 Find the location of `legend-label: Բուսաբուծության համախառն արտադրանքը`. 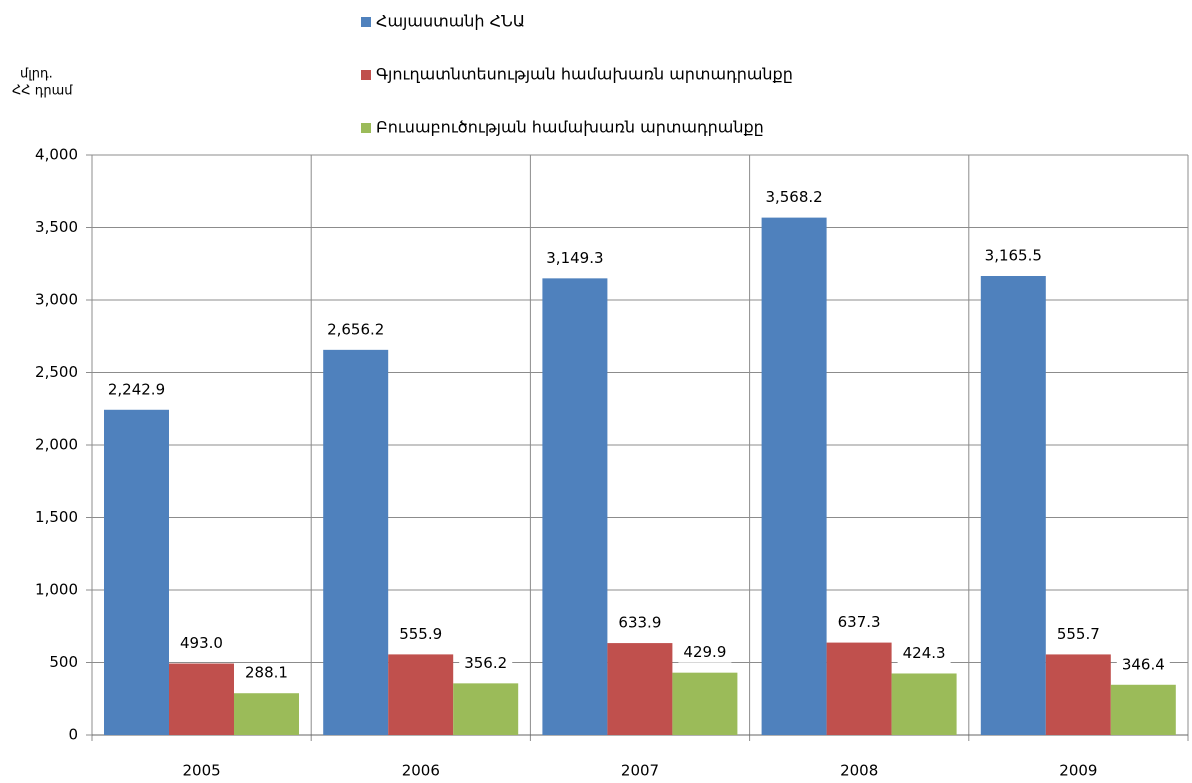

legend-label: Բուսաբուծության համախառն արտադրանքը is located at coordinates (570, 127).